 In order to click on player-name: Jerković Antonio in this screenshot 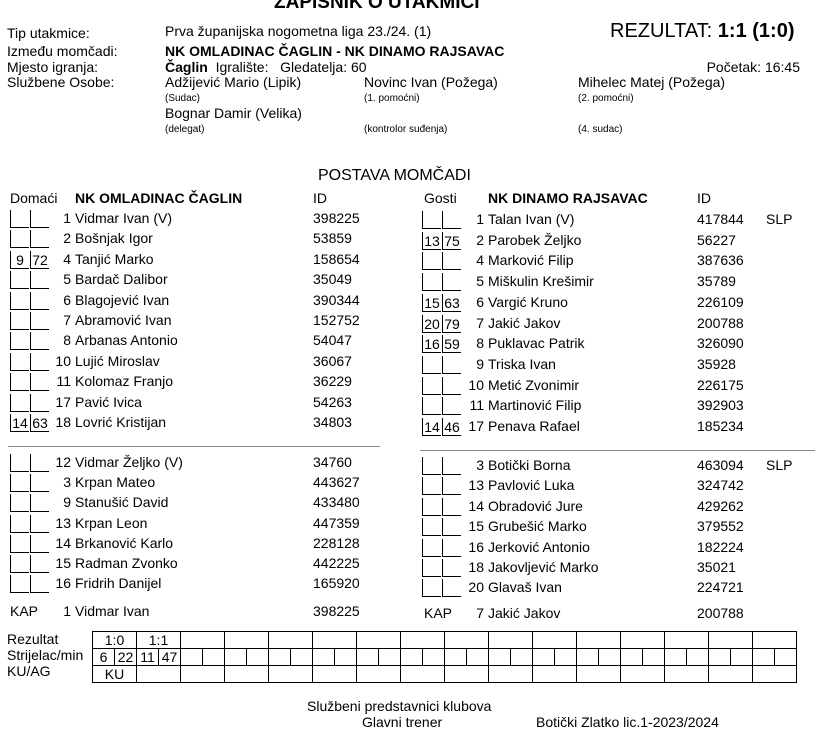, I will do `click(539, 546)`.